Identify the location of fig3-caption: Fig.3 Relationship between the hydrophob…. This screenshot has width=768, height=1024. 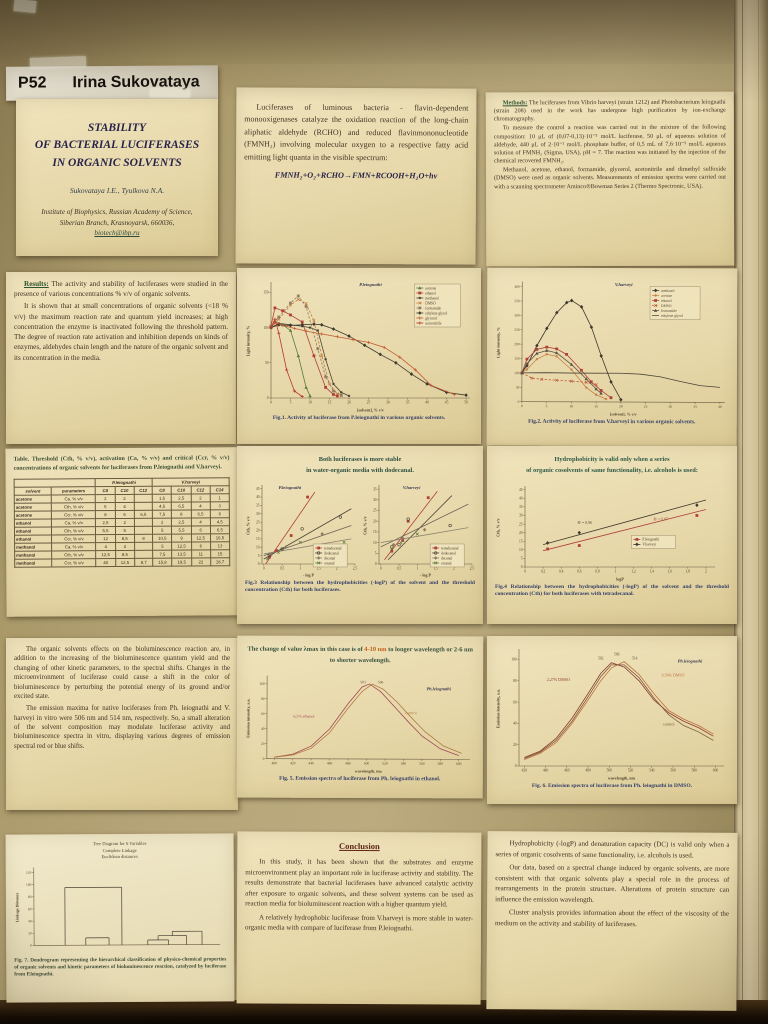
(360, 586).